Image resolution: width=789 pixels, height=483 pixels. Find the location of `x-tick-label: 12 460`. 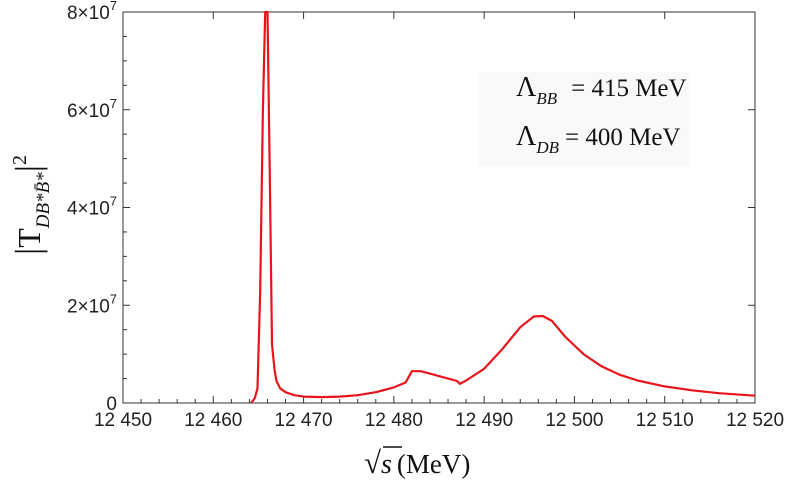

x-tick-label: 12 460 is located at coordinates (213, 420).